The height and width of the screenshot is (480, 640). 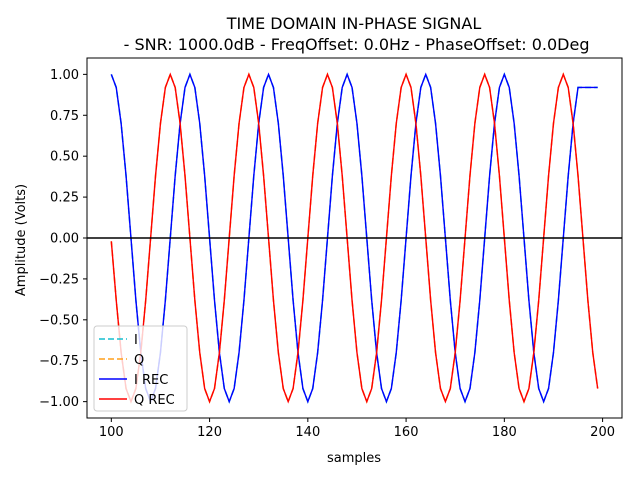 What do you see at coordinates (136, 340) in the screenshot?
I see `legend-label: I` at bounding box center [136, 340].